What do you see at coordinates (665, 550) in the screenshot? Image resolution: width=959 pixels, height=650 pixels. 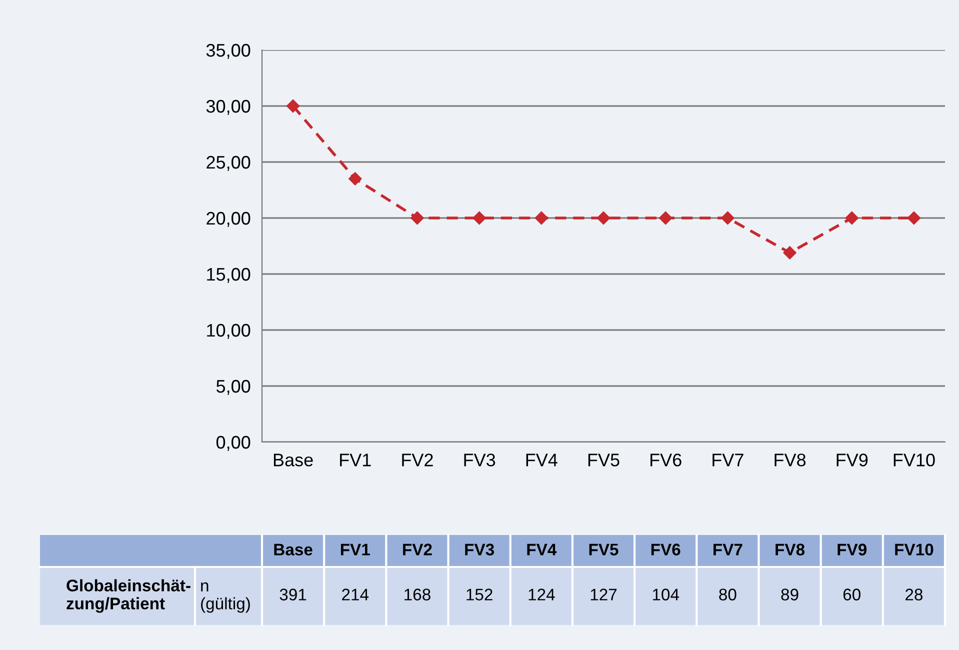 I see `category-label: FV6` at bounding box center [665, 550].